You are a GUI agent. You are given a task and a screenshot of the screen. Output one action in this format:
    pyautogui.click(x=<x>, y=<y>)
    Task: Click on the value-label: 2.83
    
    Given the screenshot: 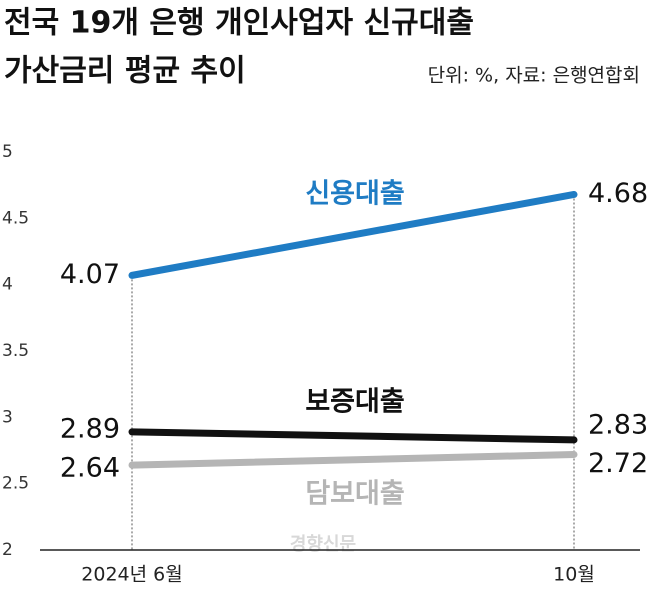 What is the action you would take?
    pyautogui.click(x=618, y=424)
    